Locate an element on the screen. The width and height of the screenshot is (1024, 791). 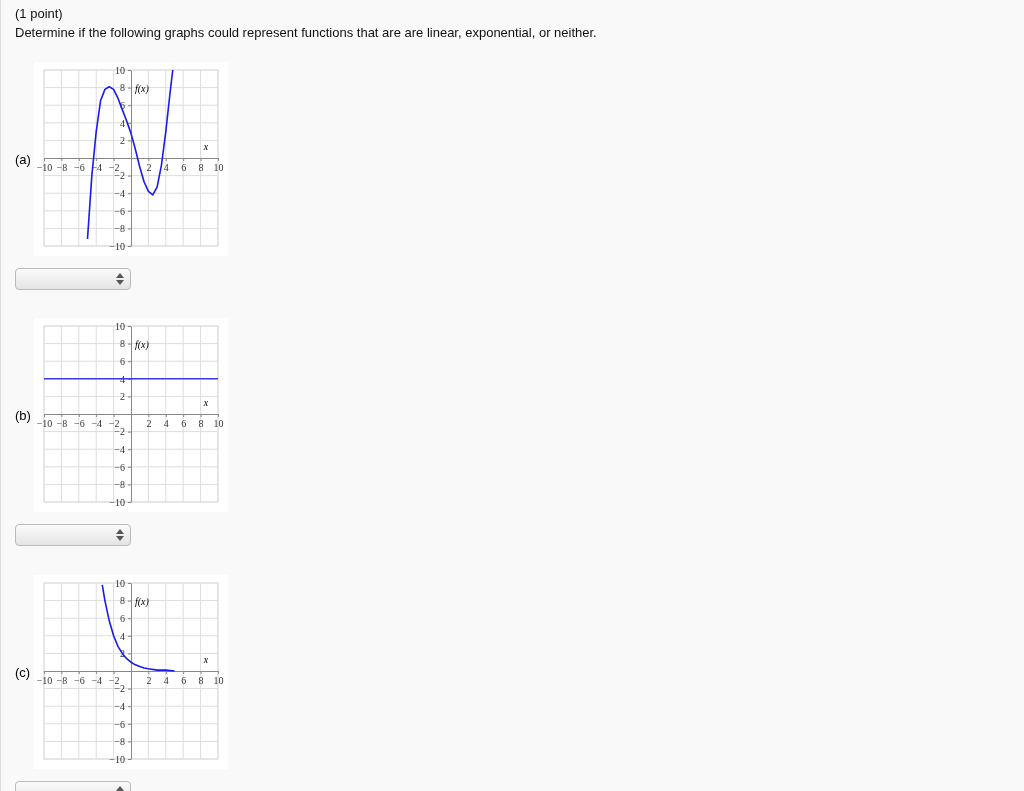
line-series is located at coordinates (130, 154).